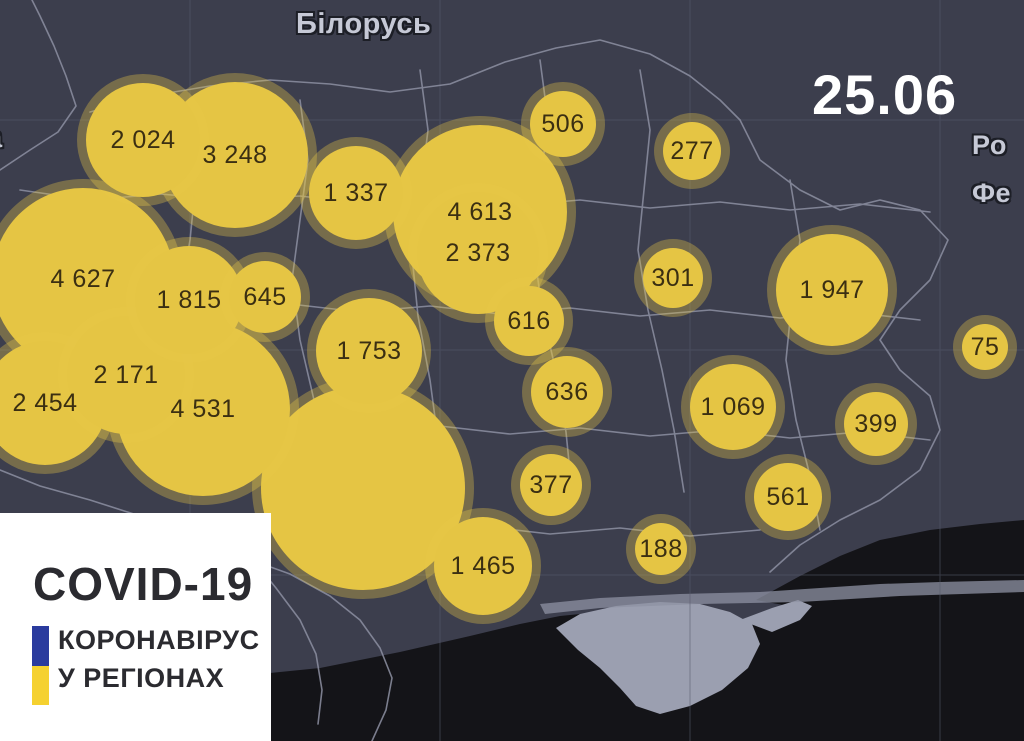 This screenshot has width=1024, height=741. What do you see at coordinates (83, 278) in the screenshot?
I see `bubble-value-label: 4 627` at bounding box center [83, 278].